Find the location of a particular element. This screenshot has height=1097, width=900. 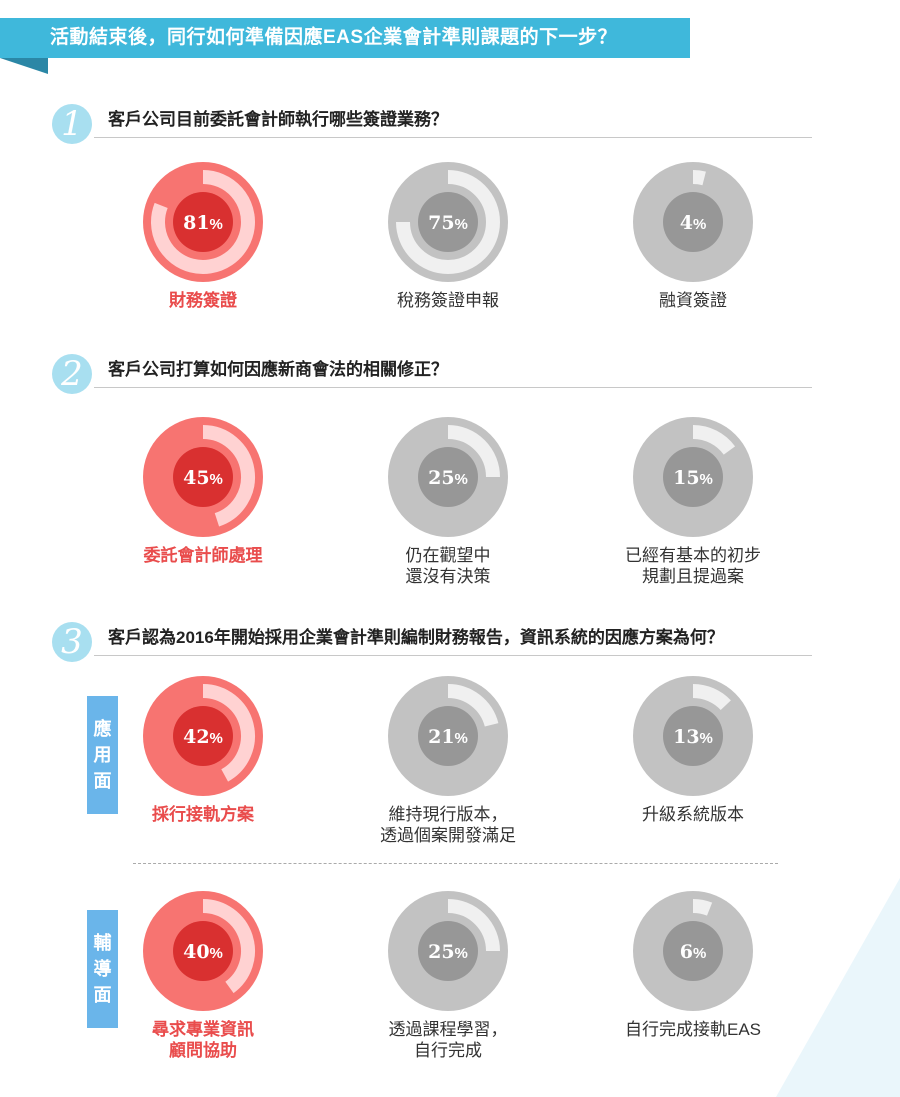

donut-value-label: 45% is located at coordinates (203, 478).